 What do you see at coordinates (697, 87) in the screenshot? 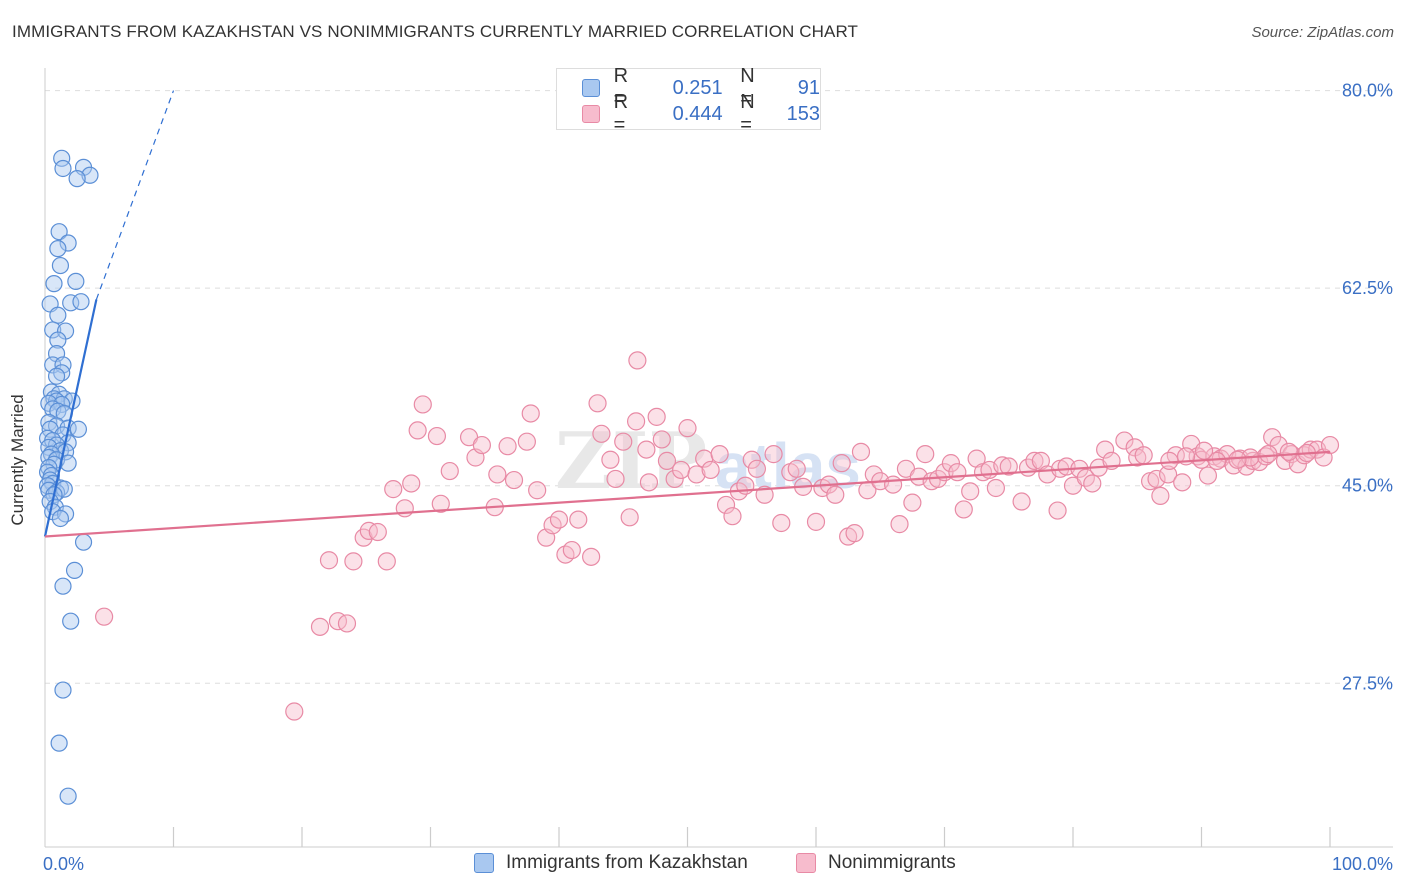
I see `legend-r-value: 0.251` at bounding box center [697, 87].